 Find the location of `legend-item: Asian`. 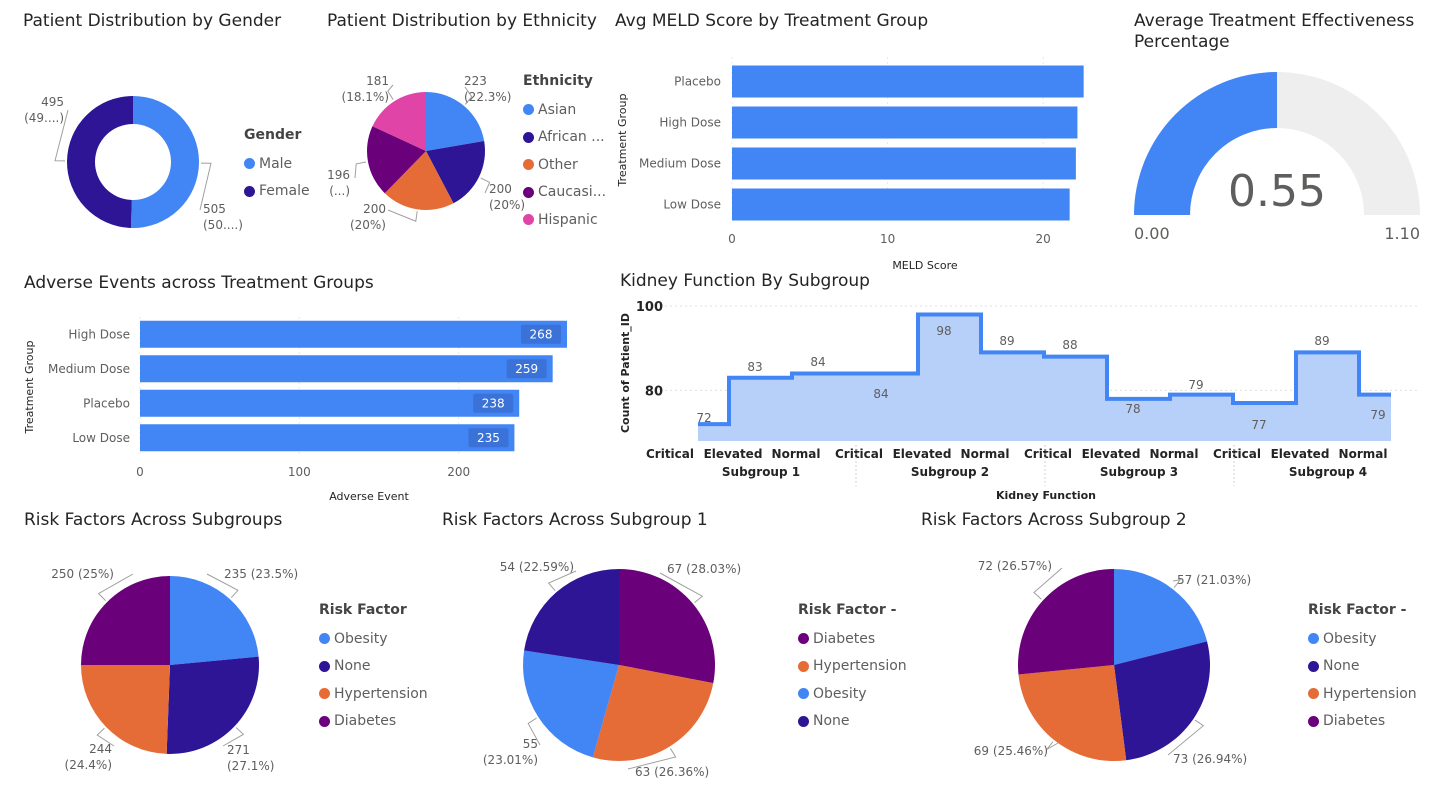

legend-item: Asian is located at coordinates (564, 110).